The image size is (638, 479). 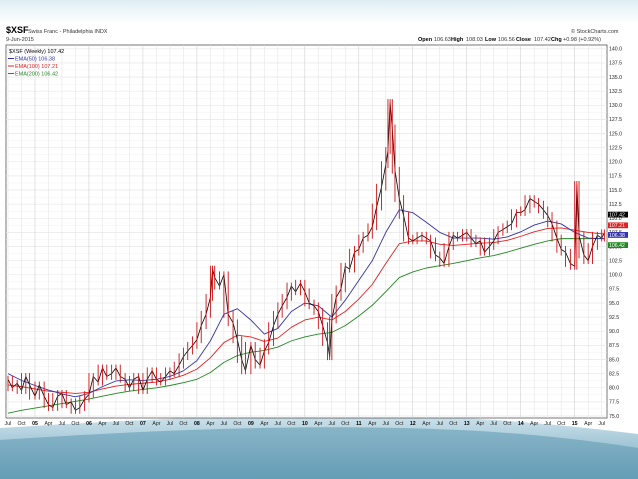 I want to click on legend-entry-ema100: EMA(100) 107.21, so click(x=36, y=67).